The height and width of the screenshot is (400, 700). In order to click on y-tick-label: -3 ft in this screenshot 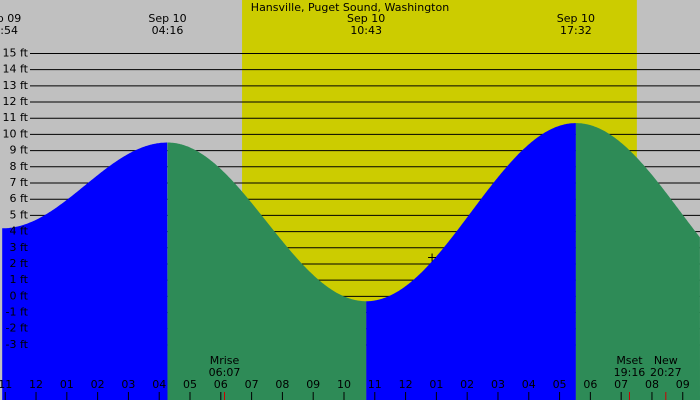, I will do `click(17, 344)`.